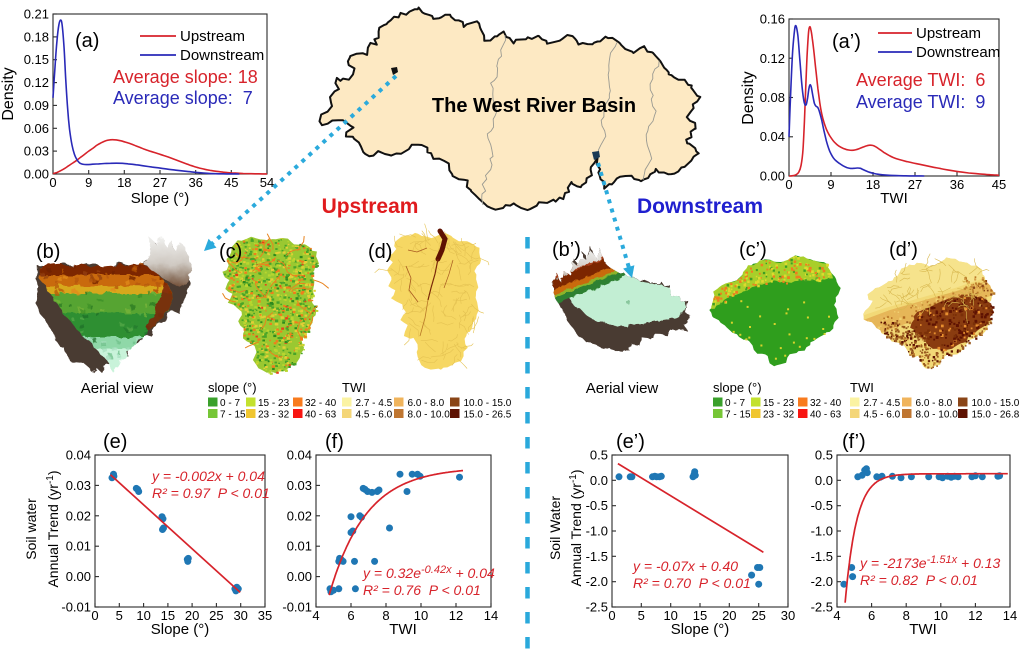 This screenshot has width=1024, height=662. I want to click on svg-text: 0.16, so click(772, 19).